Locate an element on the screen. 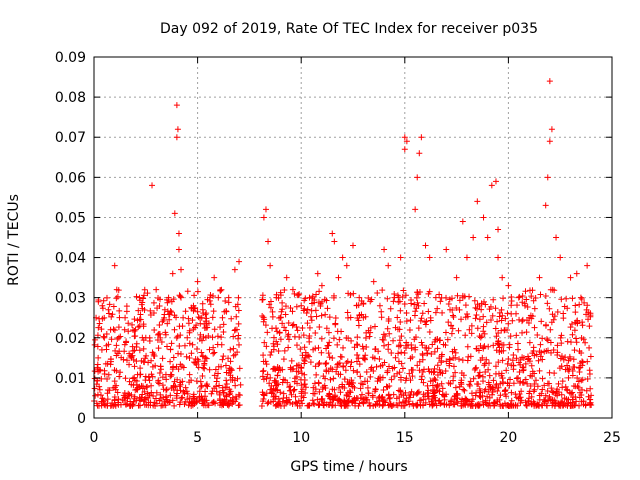 The height and width of the screenshot is (480, 640). y-tick-label: 0.05 is located at coordinates (70, 218).